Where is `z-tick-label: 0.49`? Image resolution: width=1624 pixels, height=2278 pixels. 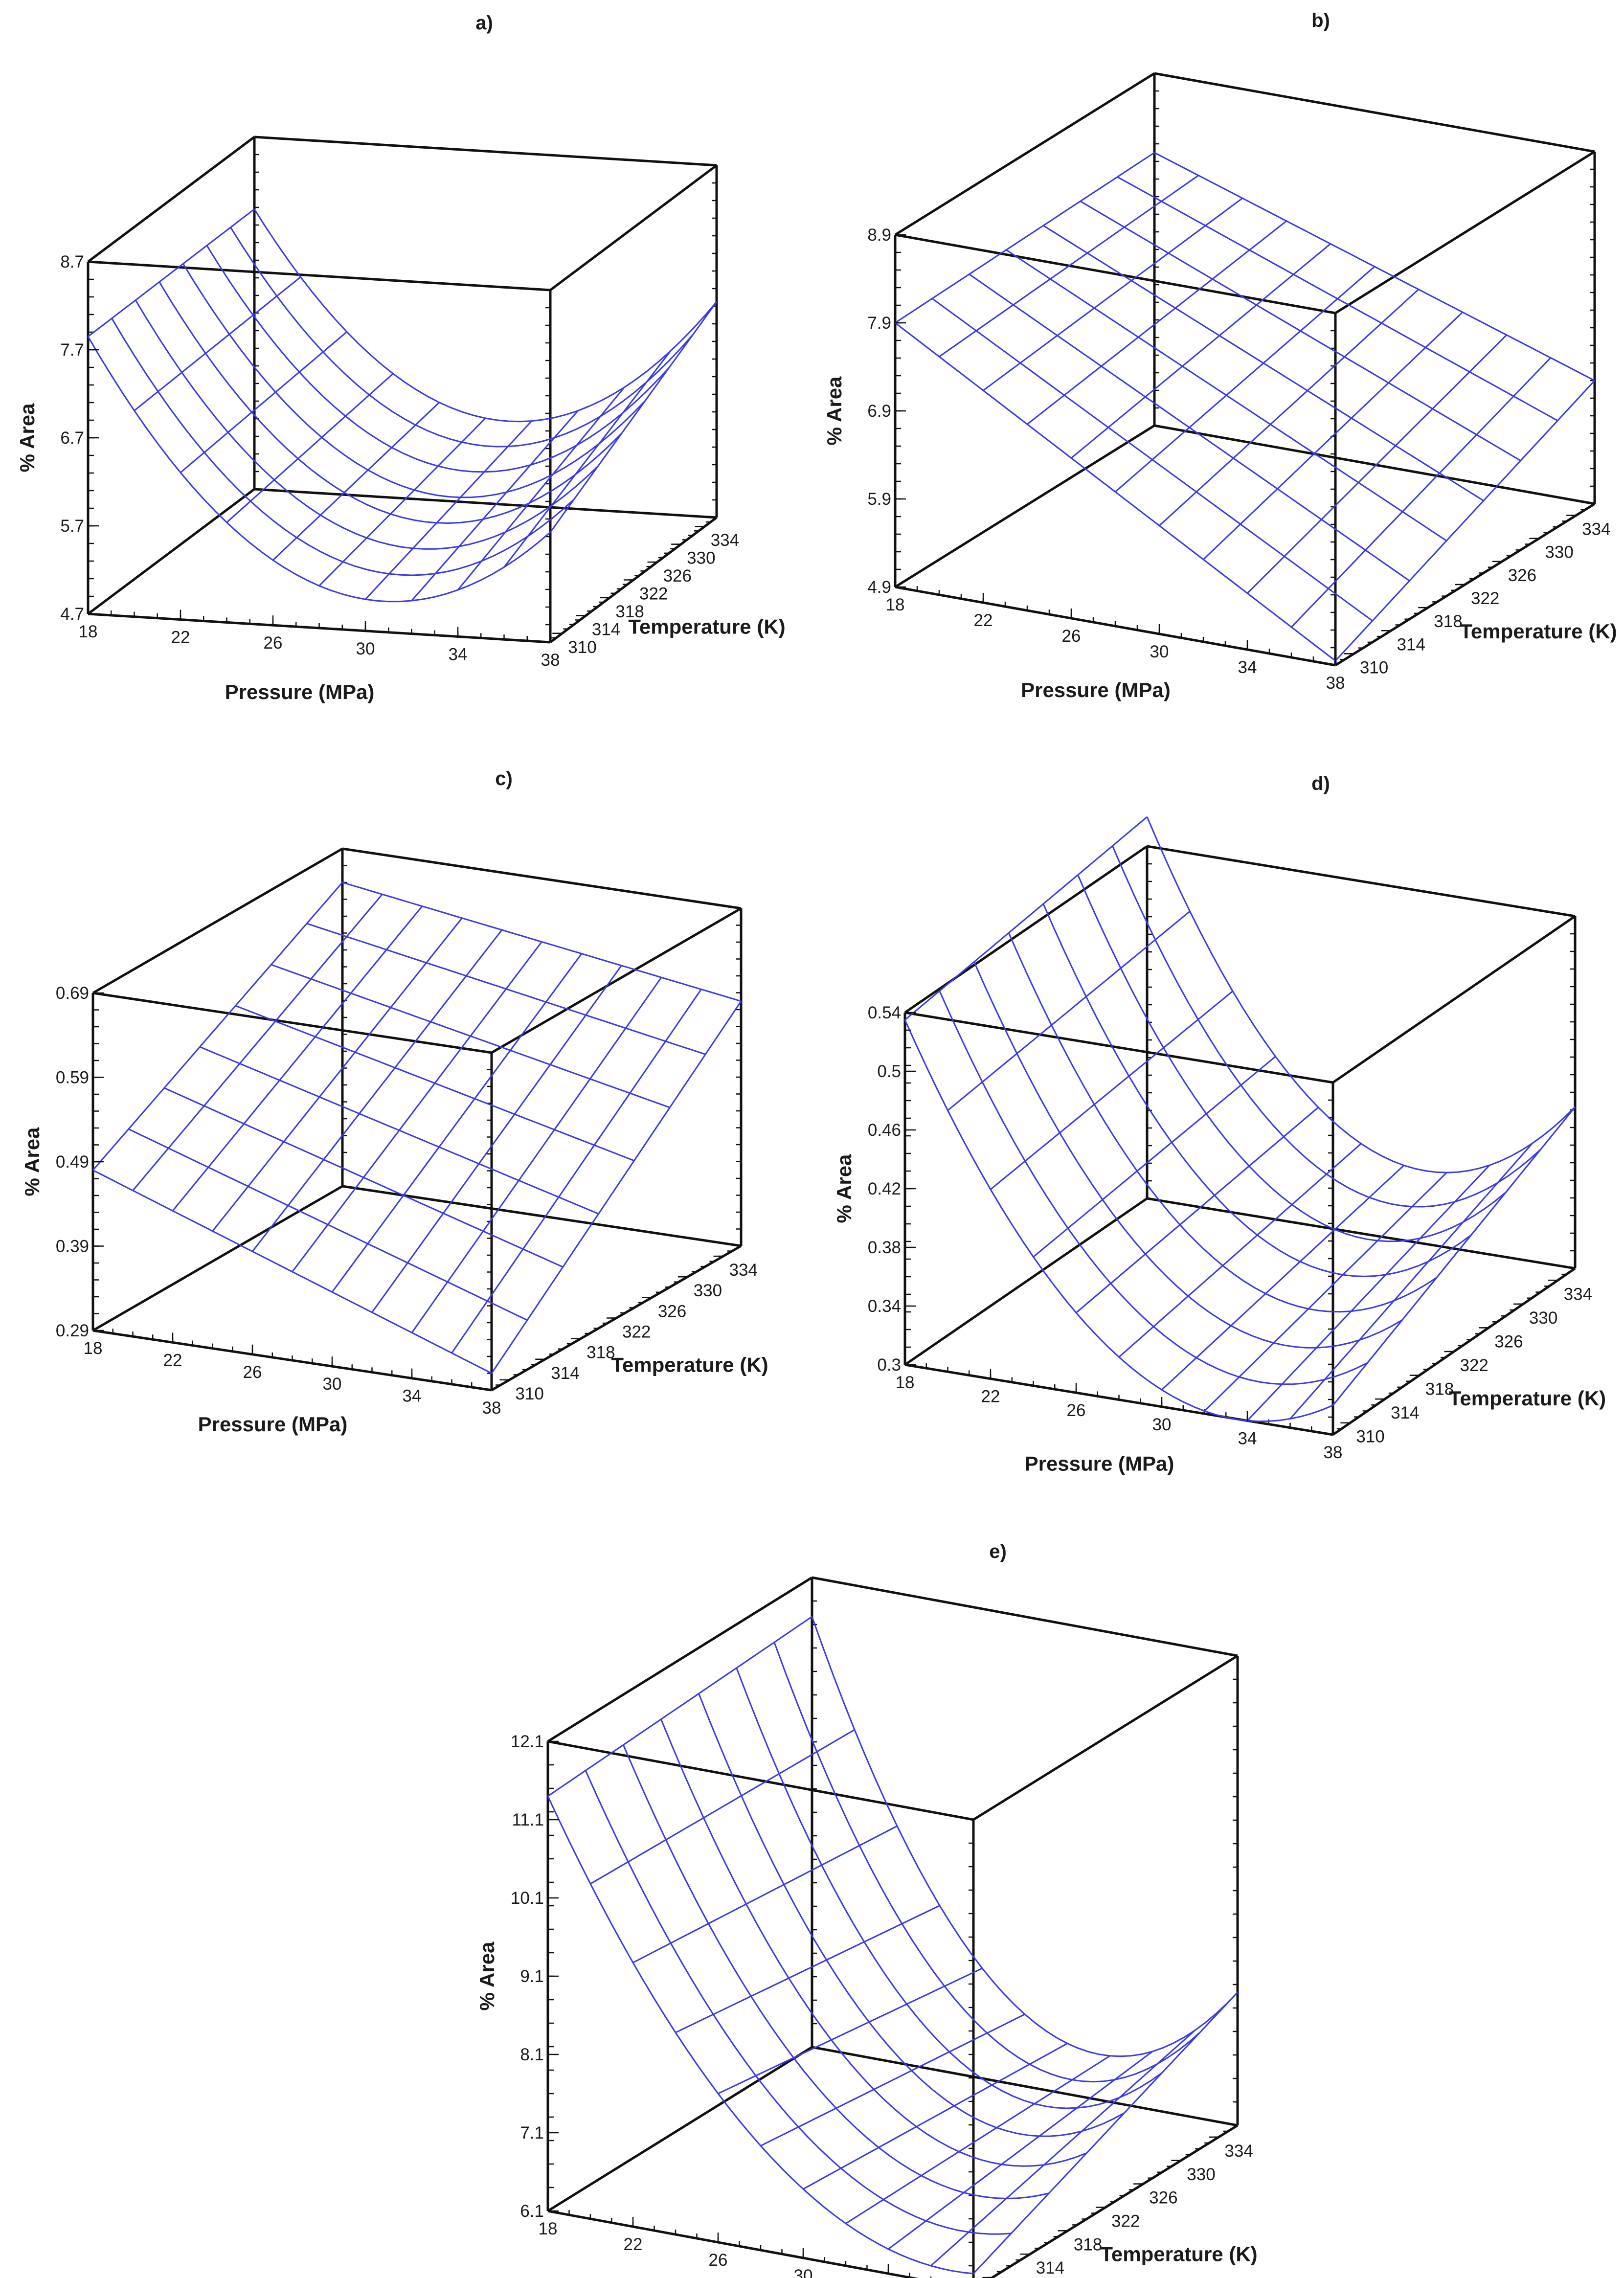 z-tick-label: 0.49 is located at coordinates (72, 1162).